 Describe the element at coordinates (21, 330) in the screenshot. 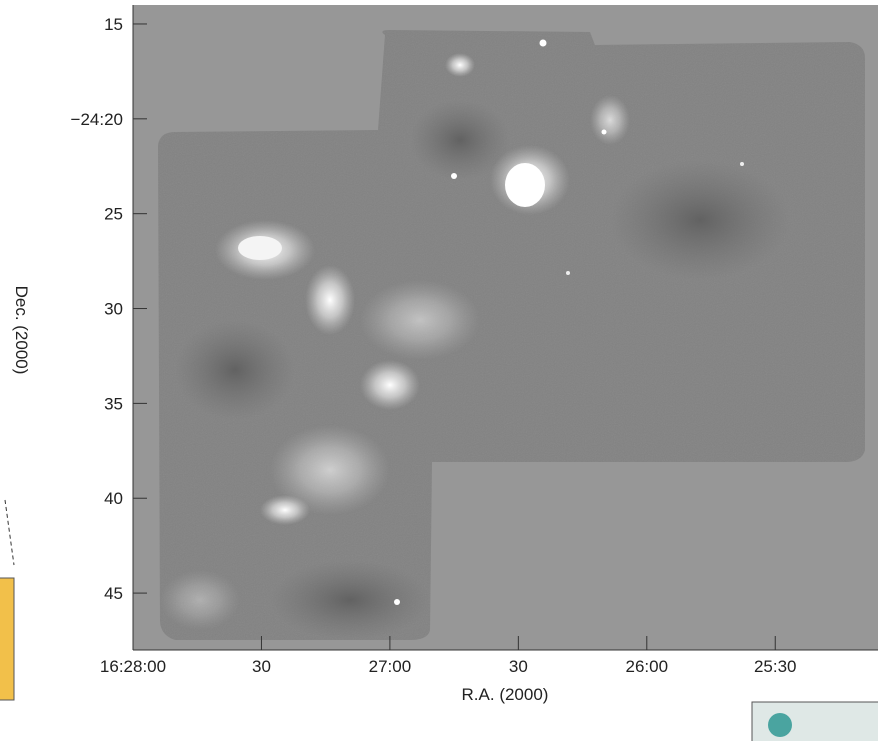

I see `y-axis-label: Dec. (2000)` at that location.